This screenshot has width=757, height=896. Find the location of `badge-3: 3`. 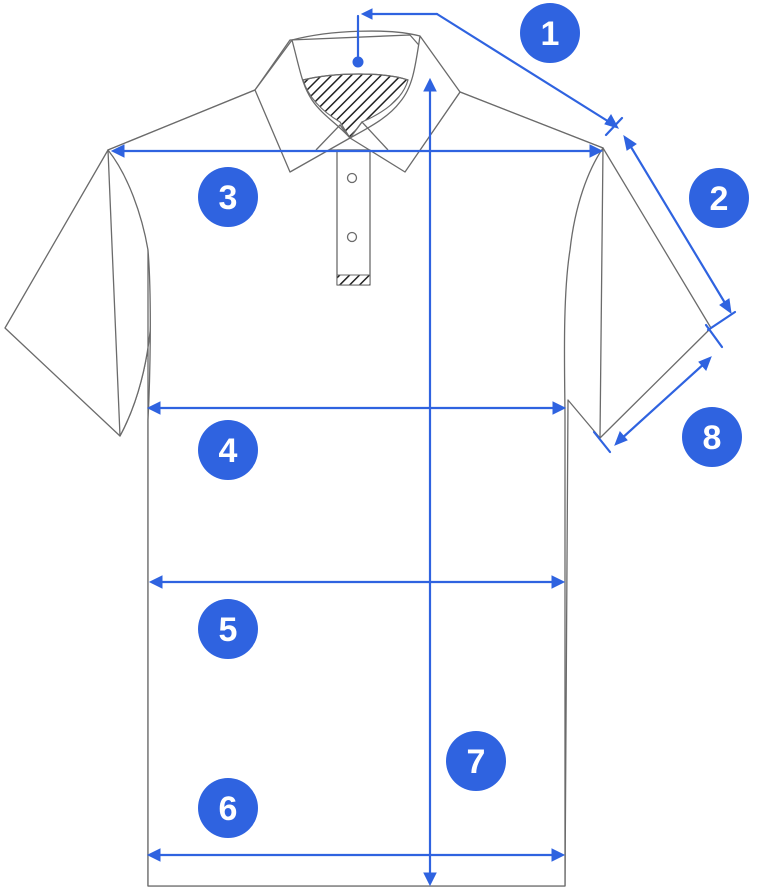

badge-3: 3 is located at coordinates (228, 197).